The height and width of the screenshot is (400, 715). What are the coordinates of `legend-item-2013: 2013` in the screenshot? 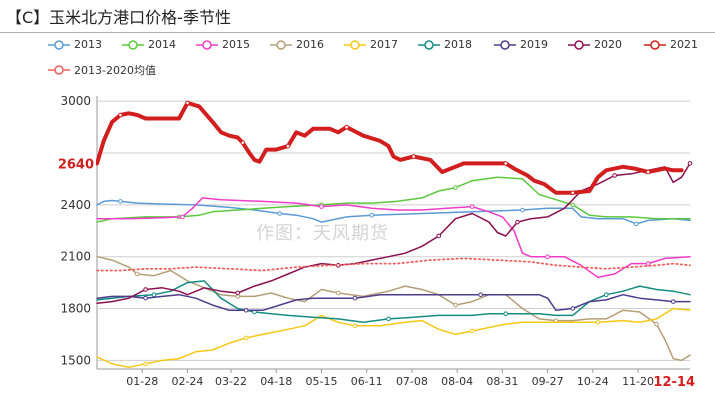 It's located at (75, 44).